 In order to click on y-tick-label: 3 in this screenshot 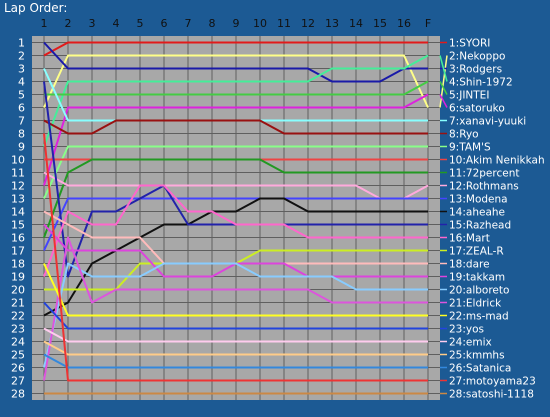, I will do `click(21, 69)`.